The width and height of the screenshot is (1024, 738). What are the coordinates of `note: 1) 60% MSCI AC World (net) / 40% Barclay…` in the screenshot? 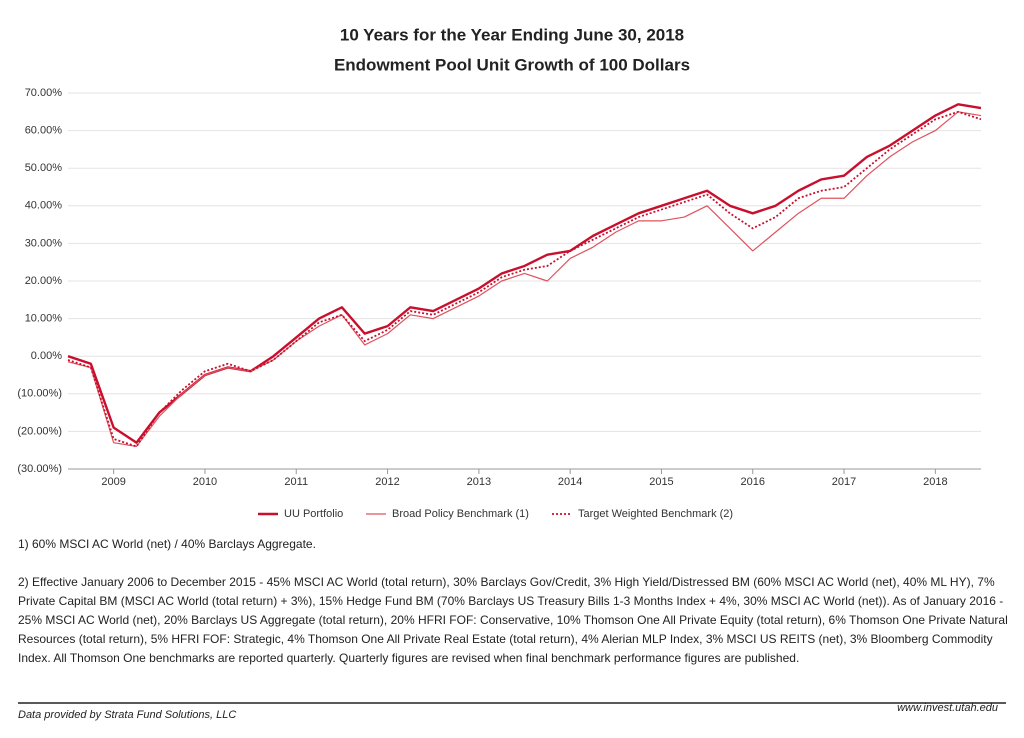 It's located at (167, 544).